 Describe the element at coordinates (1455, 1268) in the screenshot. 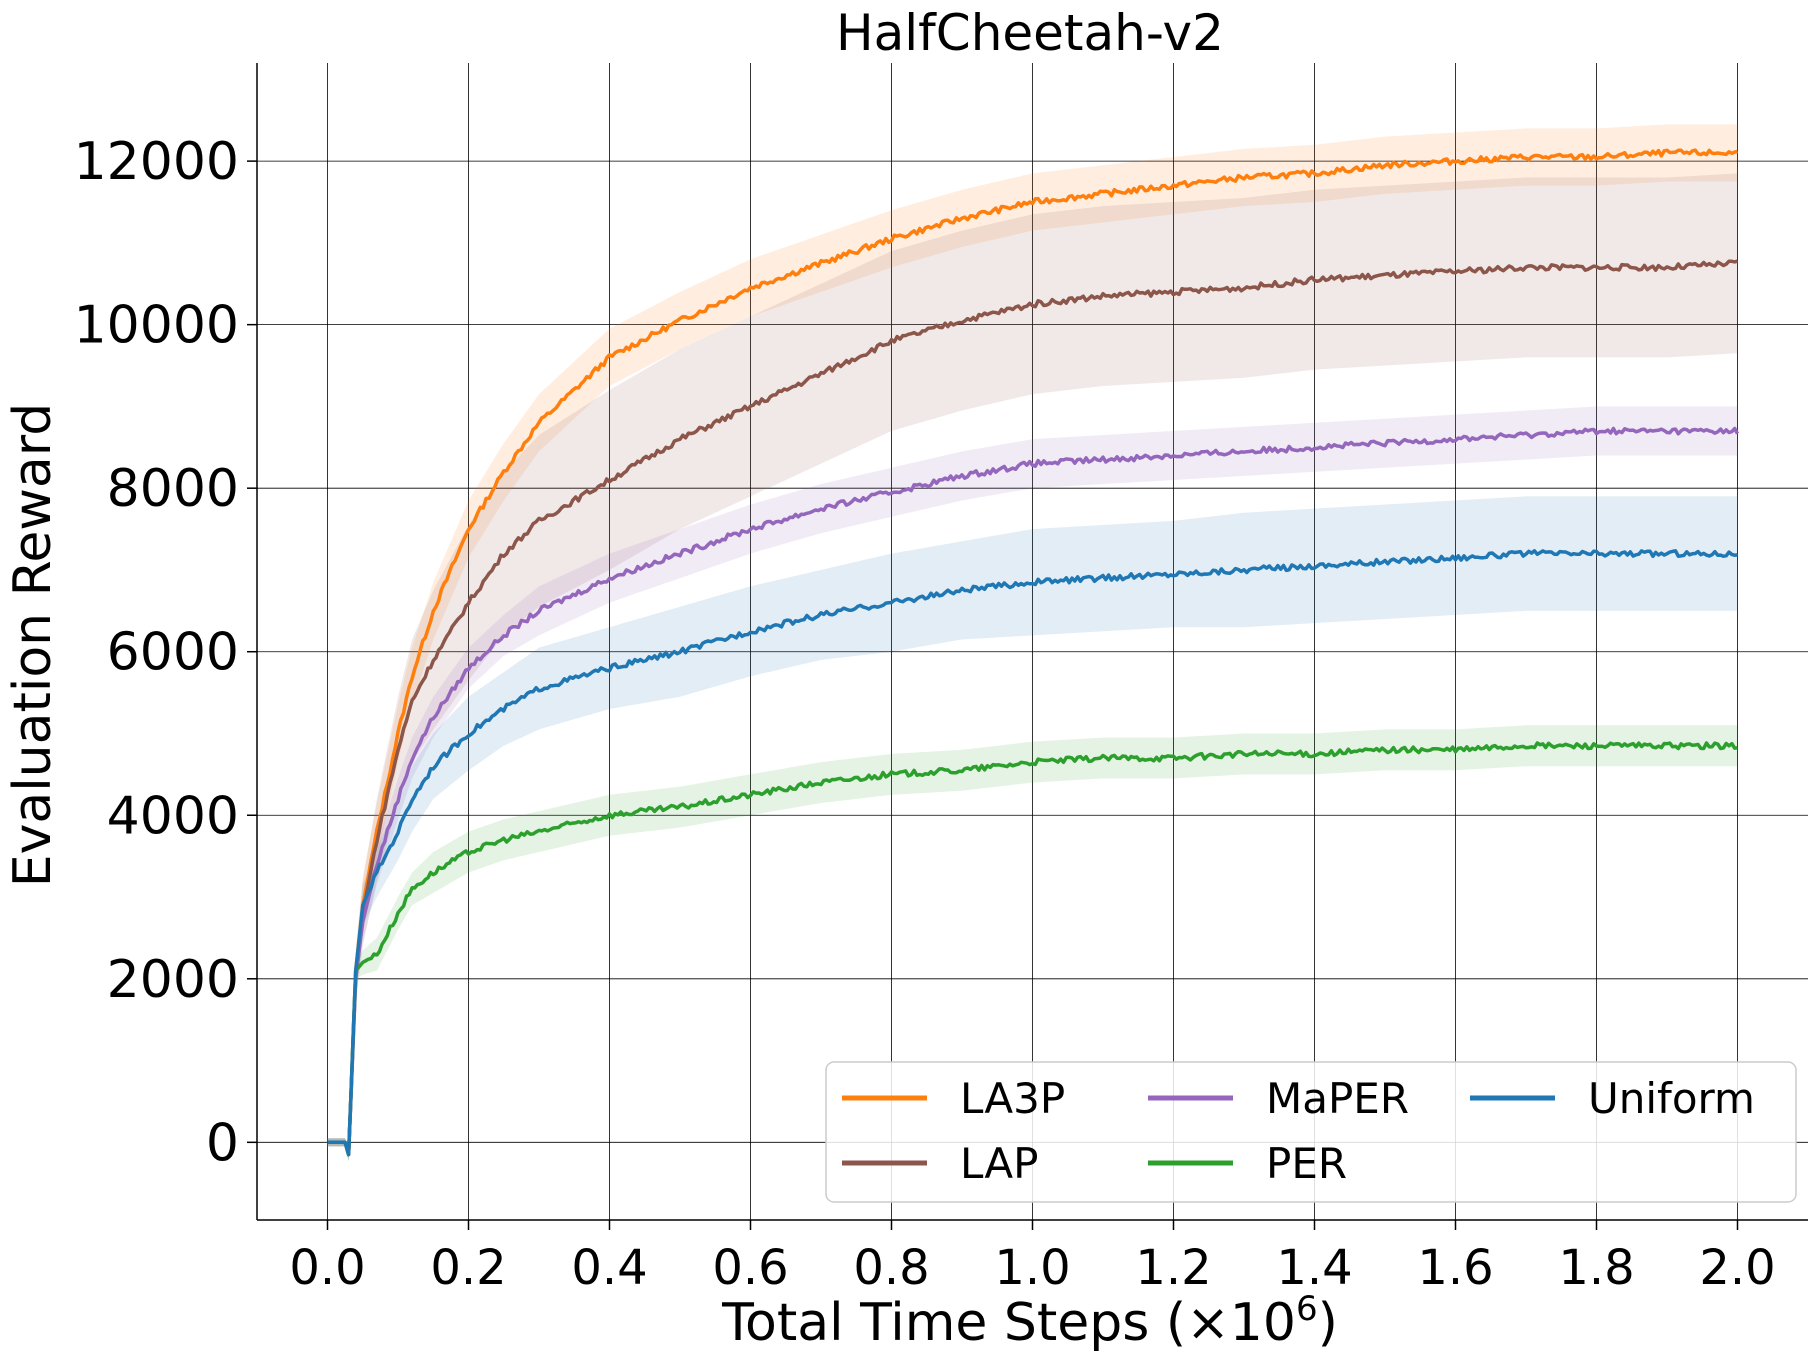

I see `x-tick-label: 1.6` at that location.